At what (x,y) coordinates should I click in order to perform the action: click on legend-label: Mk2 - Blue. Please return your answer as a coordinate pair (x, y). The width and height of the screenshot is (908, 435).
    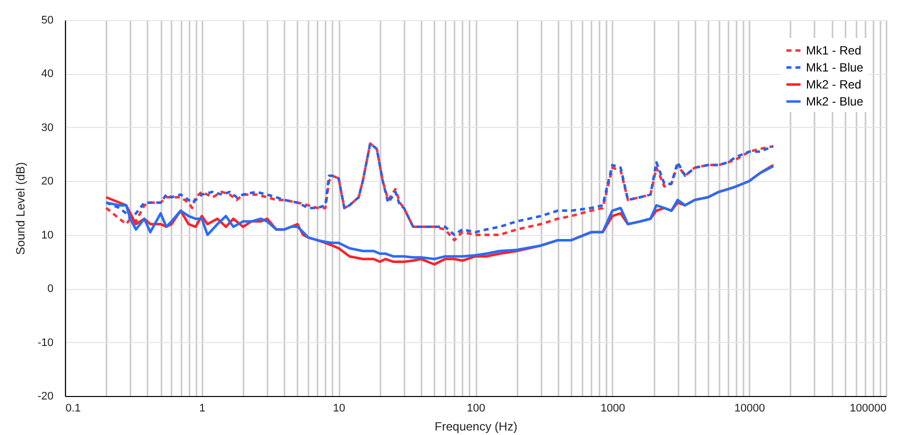
    Looking at the image, I should click on (835, 101).